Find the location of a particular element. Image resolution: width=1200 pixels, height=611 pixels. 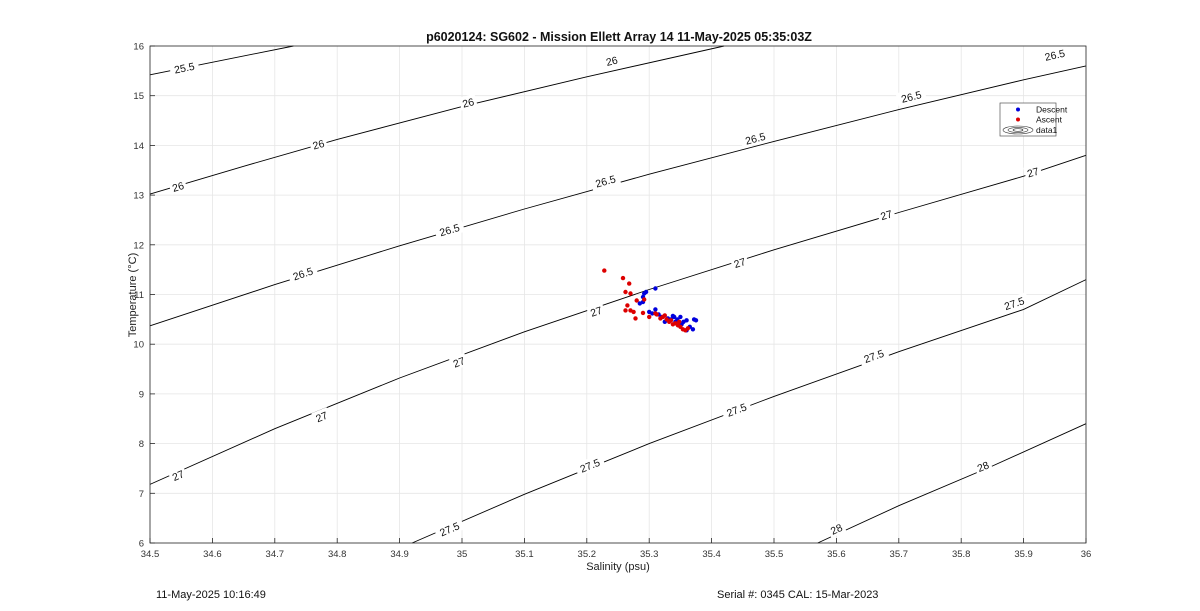

x-tick-label: 35 is located at coordinates (462, 554).